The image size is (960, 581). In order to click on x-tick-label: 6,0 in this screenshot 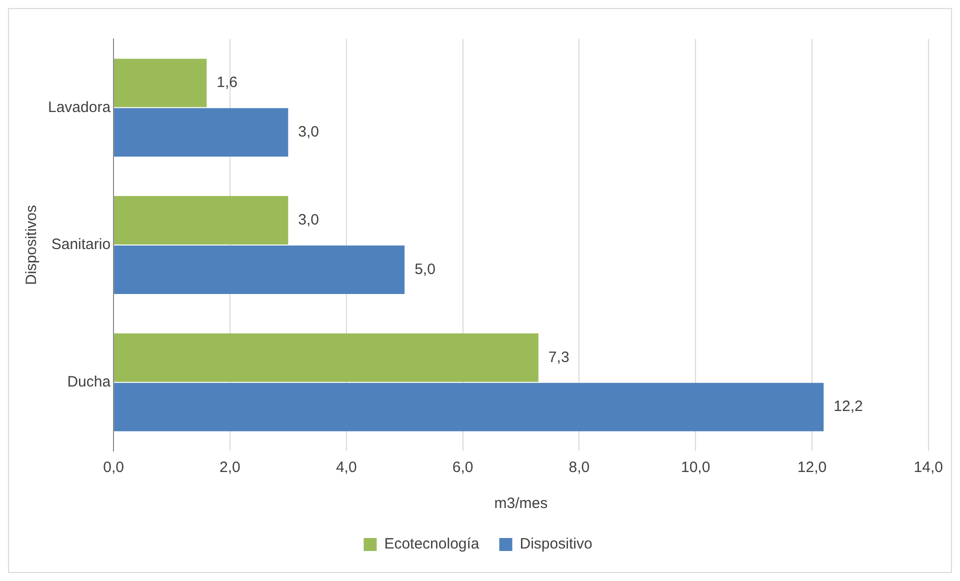, I will do `click(463, 467)`.